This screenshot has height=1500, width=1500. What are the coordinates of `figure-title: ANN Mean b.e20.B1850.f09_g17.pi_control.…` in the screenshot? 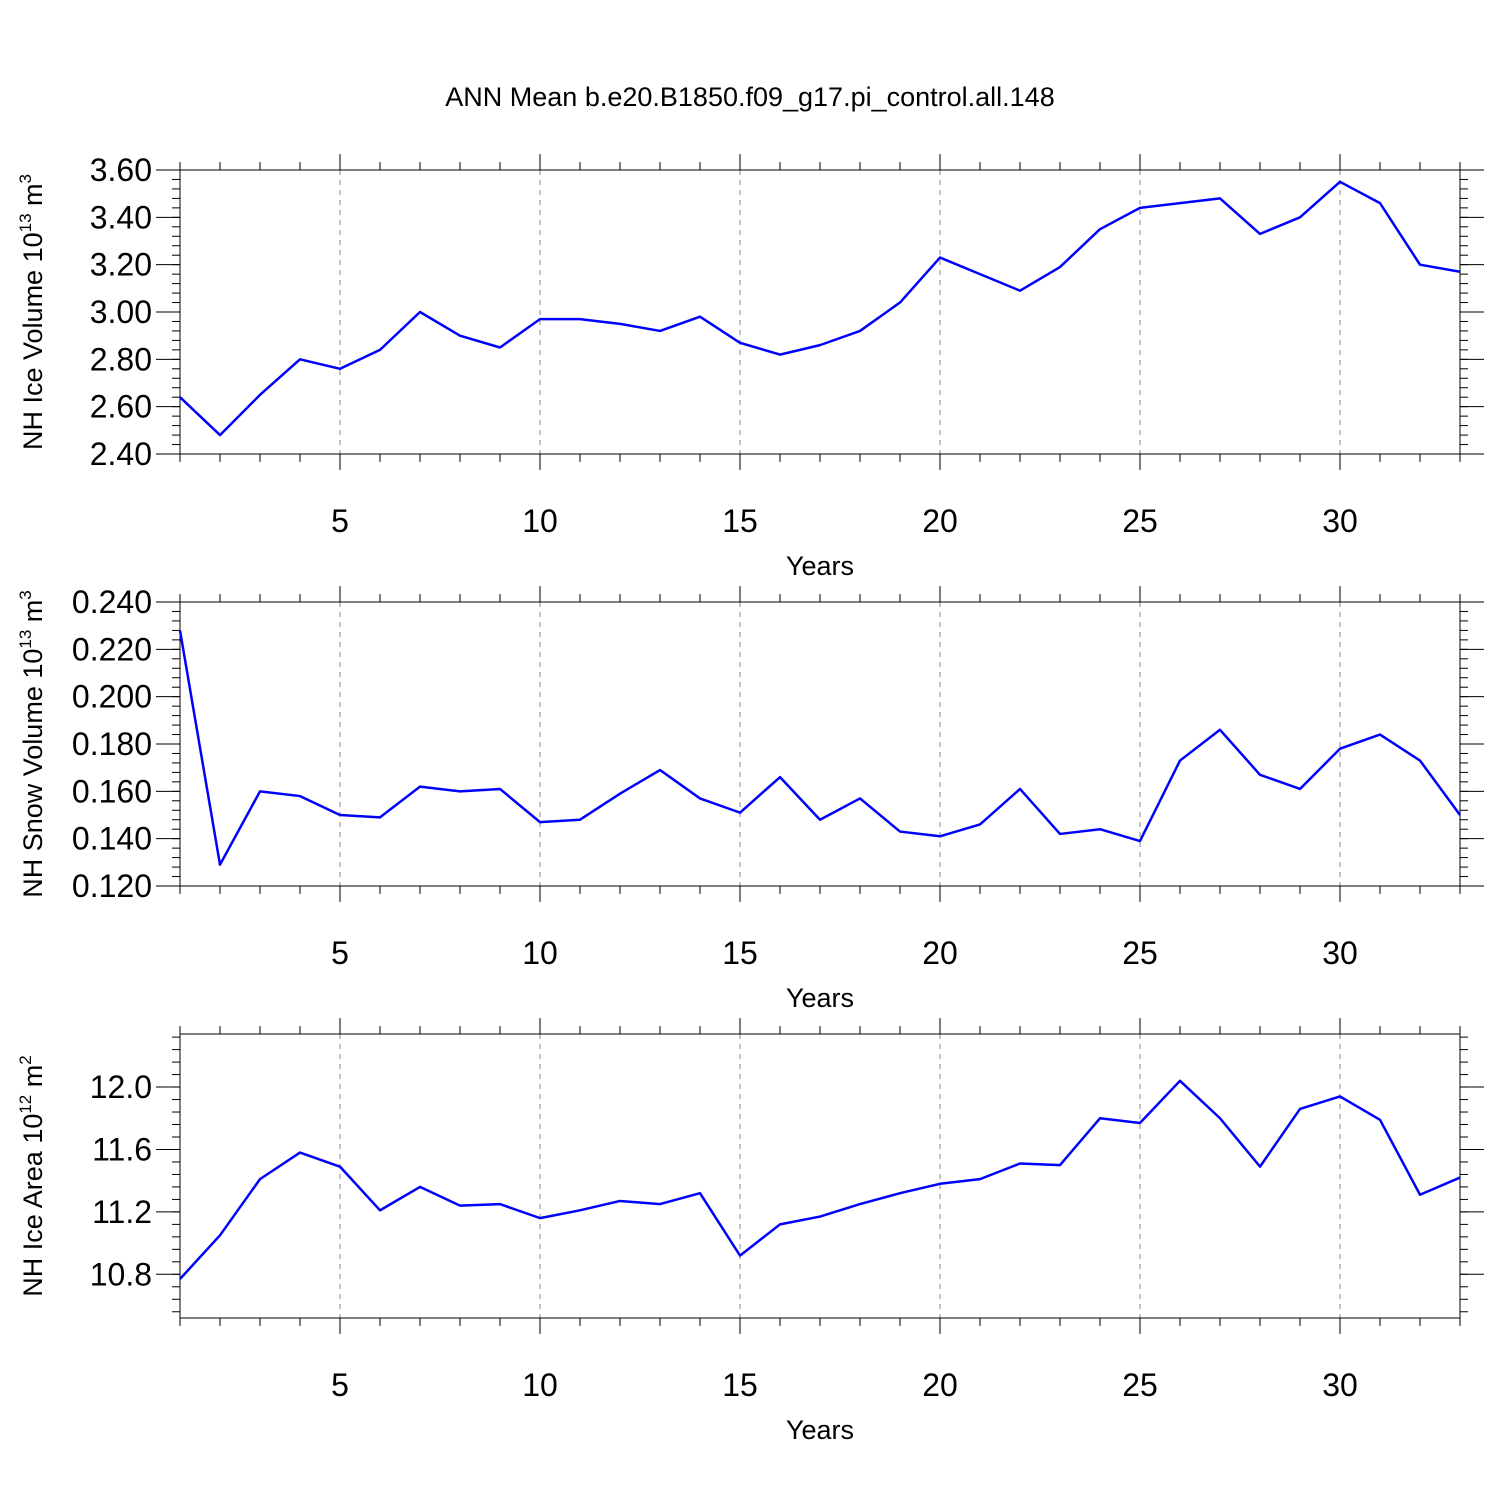 It's located at (749, 97).